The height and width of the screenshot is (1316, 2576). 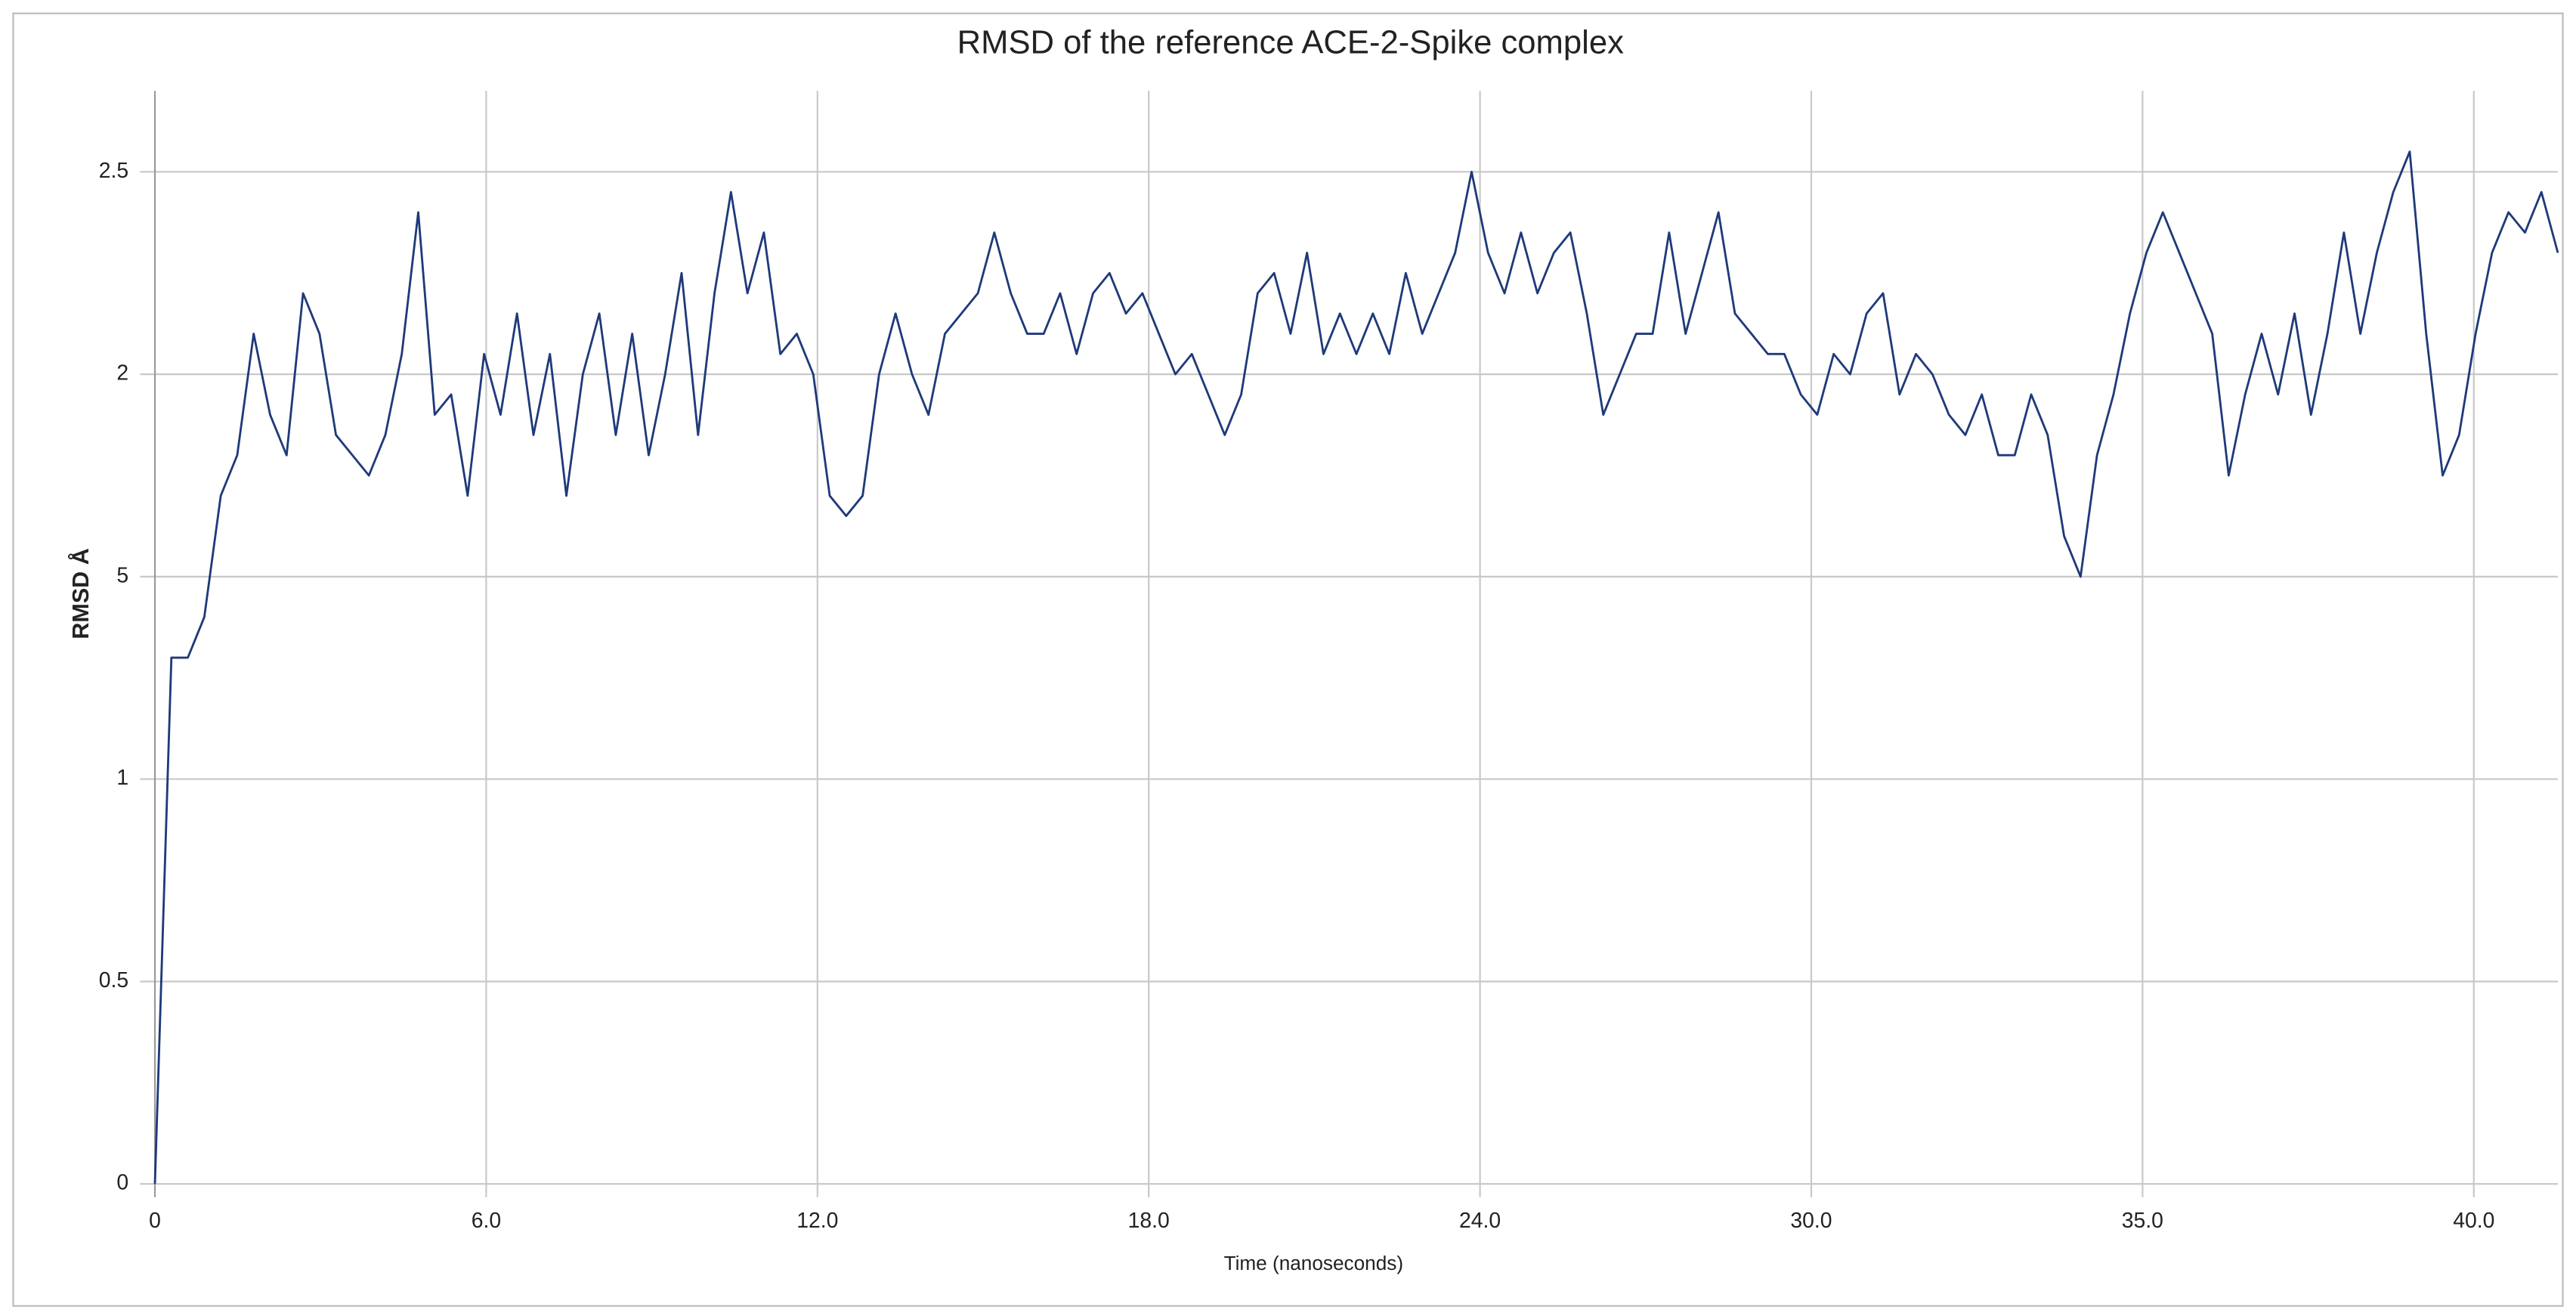 I want to click on x-tick-label: 30.0, so click(x=1811, y=1221).